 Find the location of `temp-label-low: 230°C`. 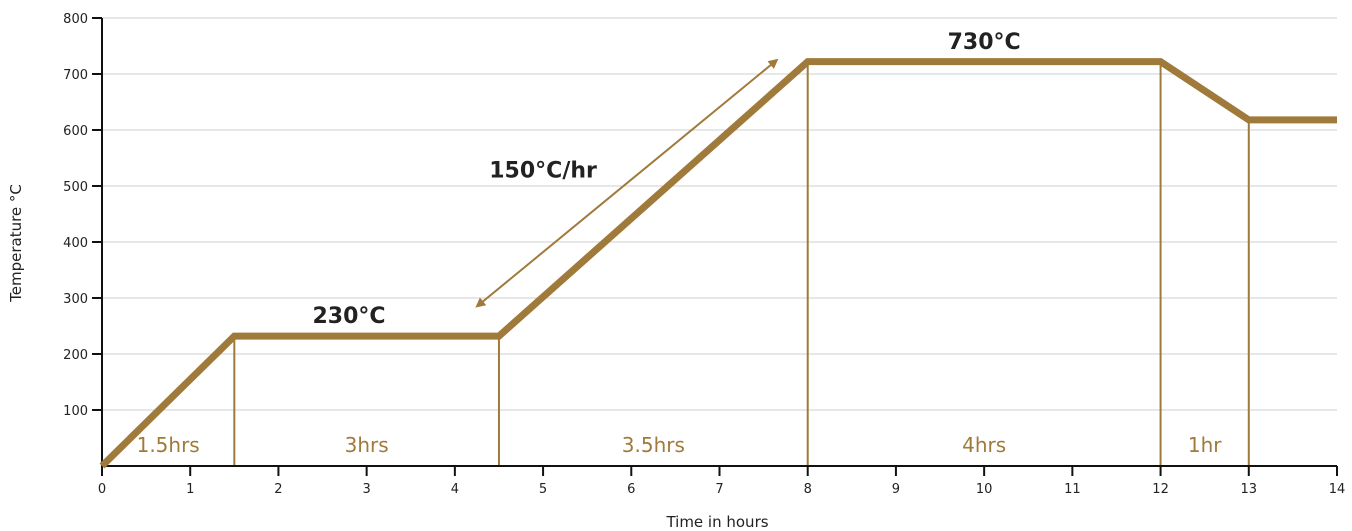

temp-label-low: 230°C is located at coordinates (348, 316).